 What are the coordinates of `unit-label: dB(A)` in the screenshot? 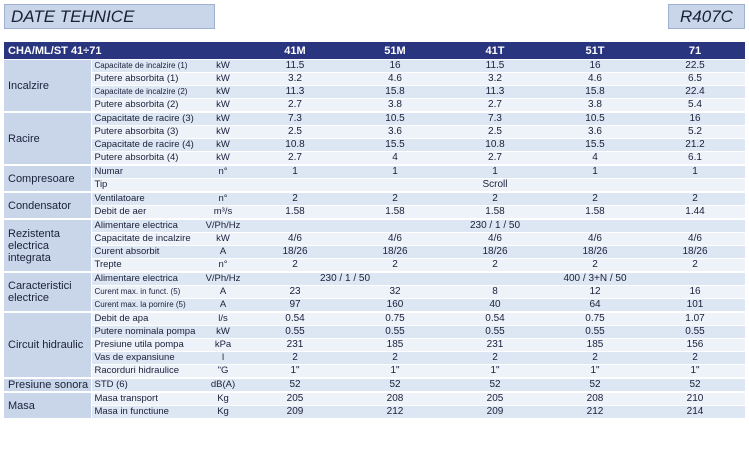 It's located at (223, 385).